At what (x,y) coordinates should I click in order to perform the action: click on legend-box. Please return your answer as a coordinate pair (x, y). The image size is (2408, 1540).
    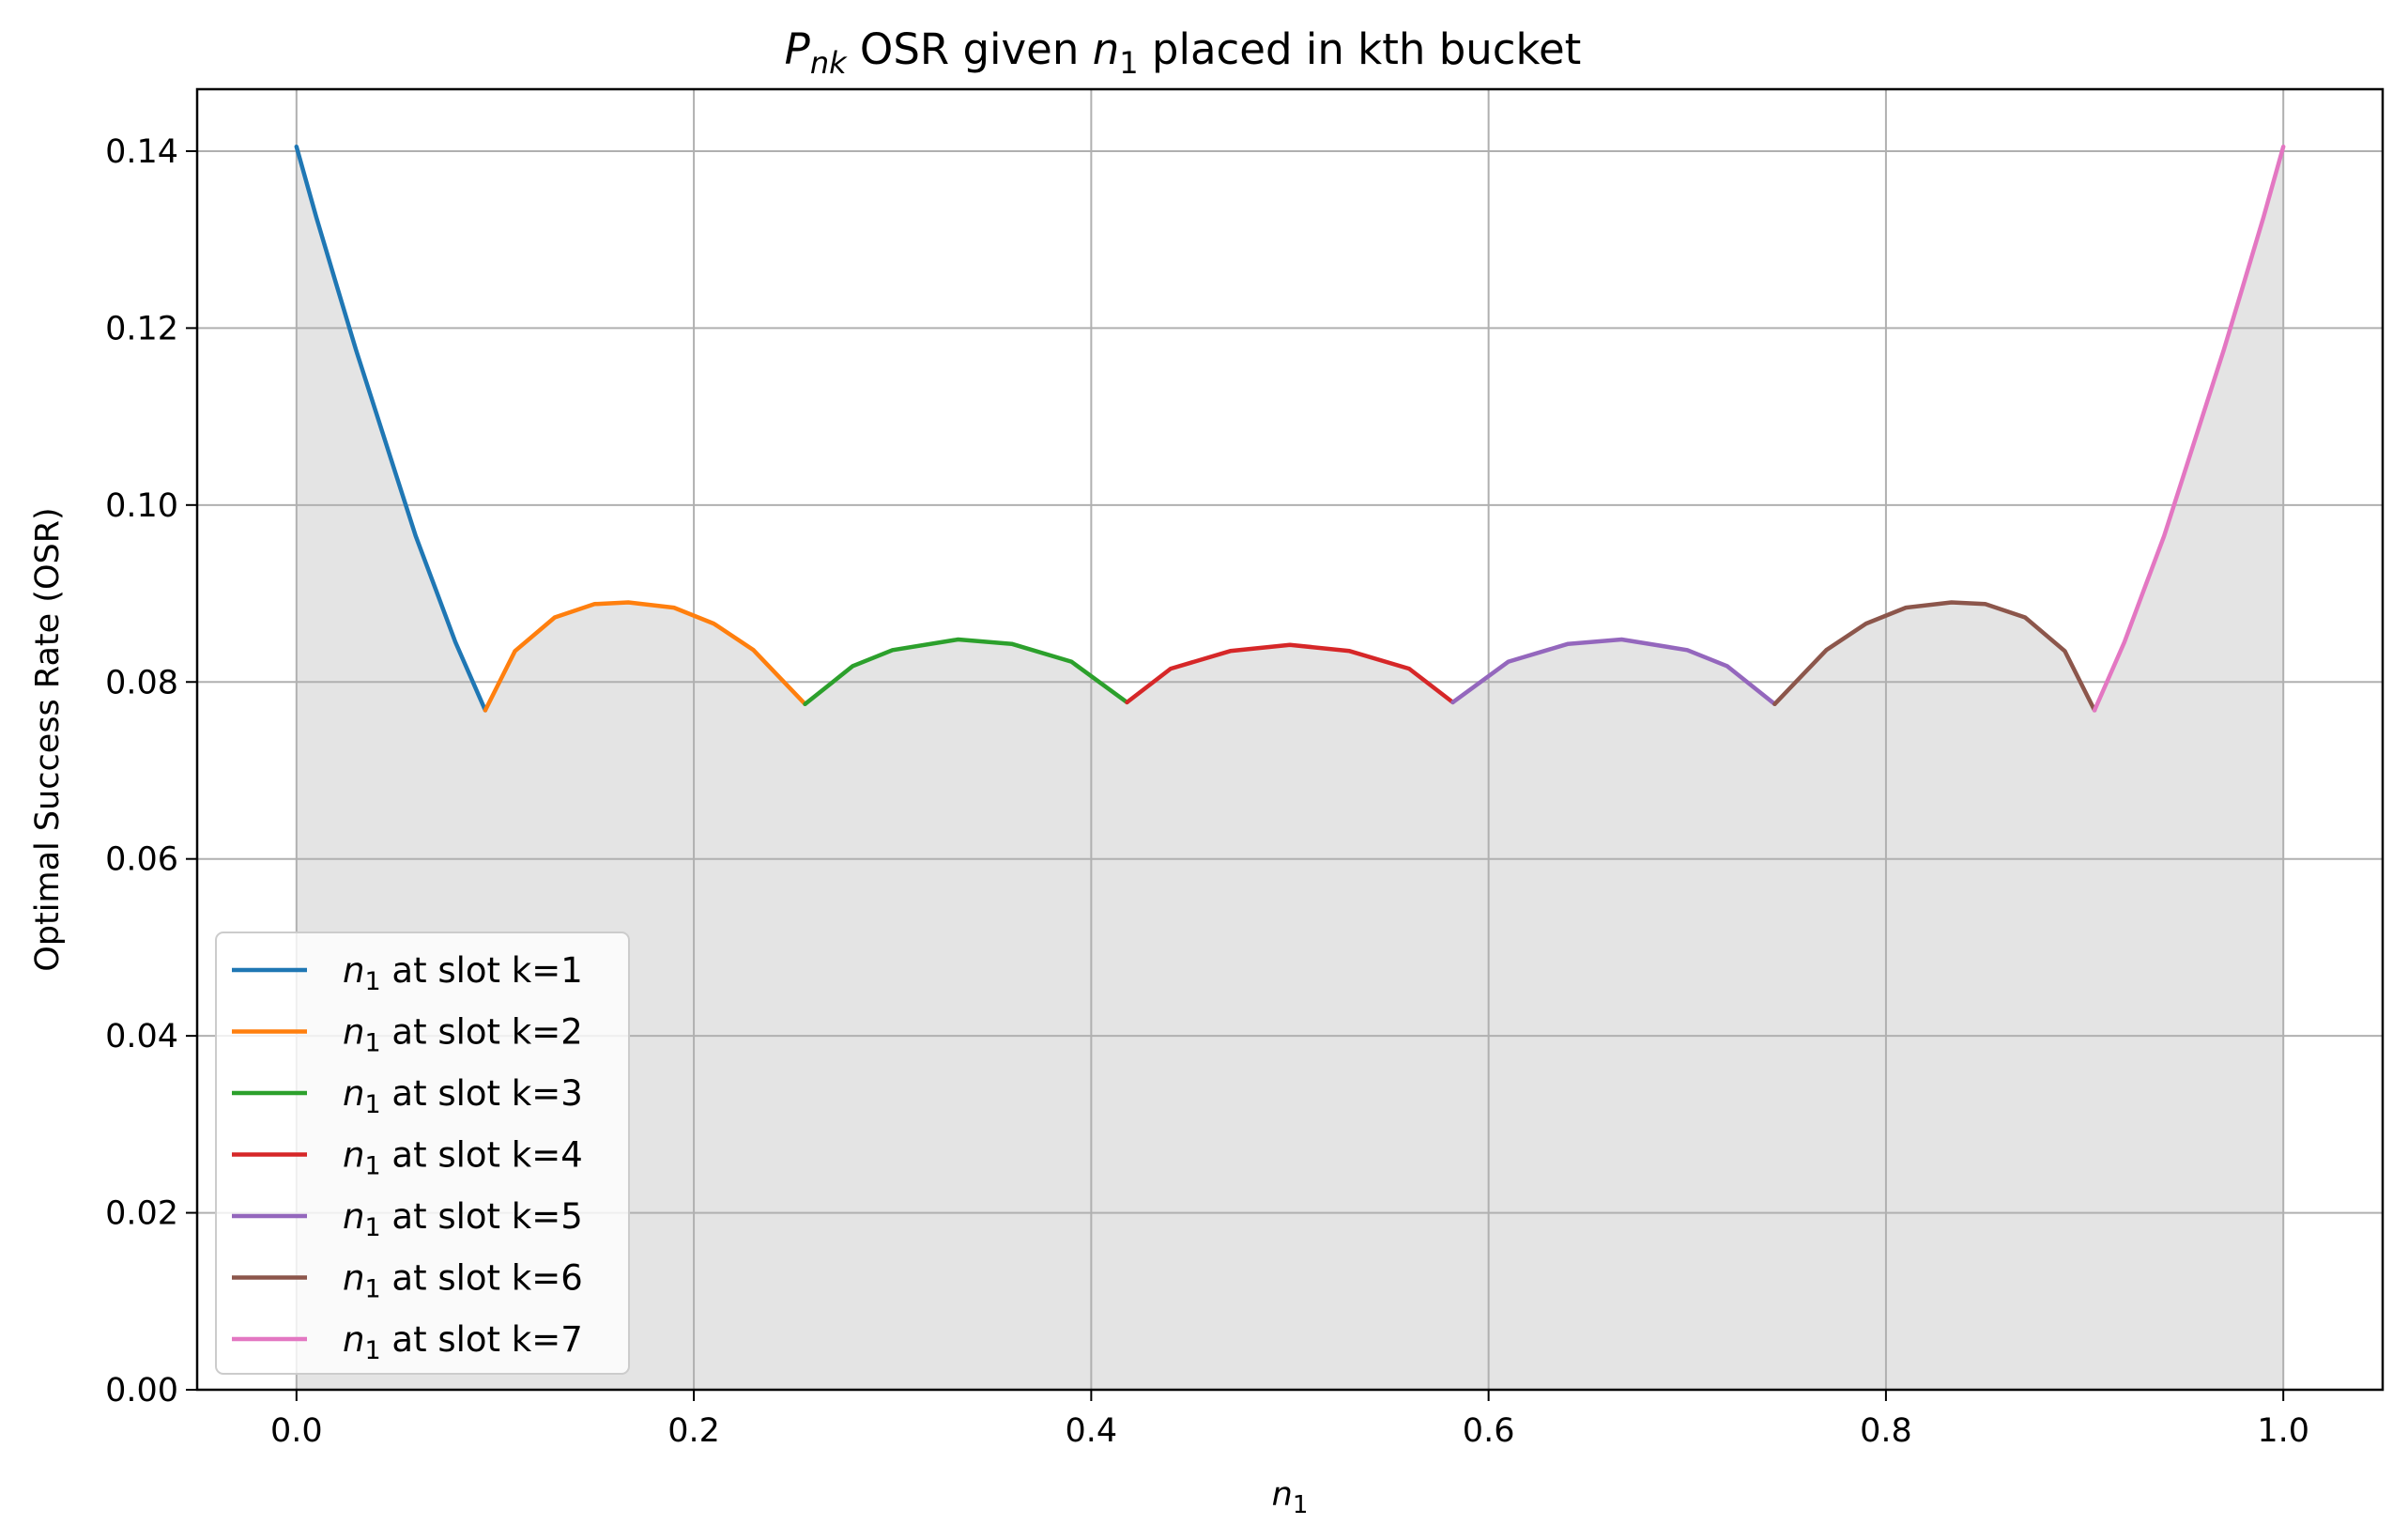
    Looking at the image, I should click on (422, 1153).